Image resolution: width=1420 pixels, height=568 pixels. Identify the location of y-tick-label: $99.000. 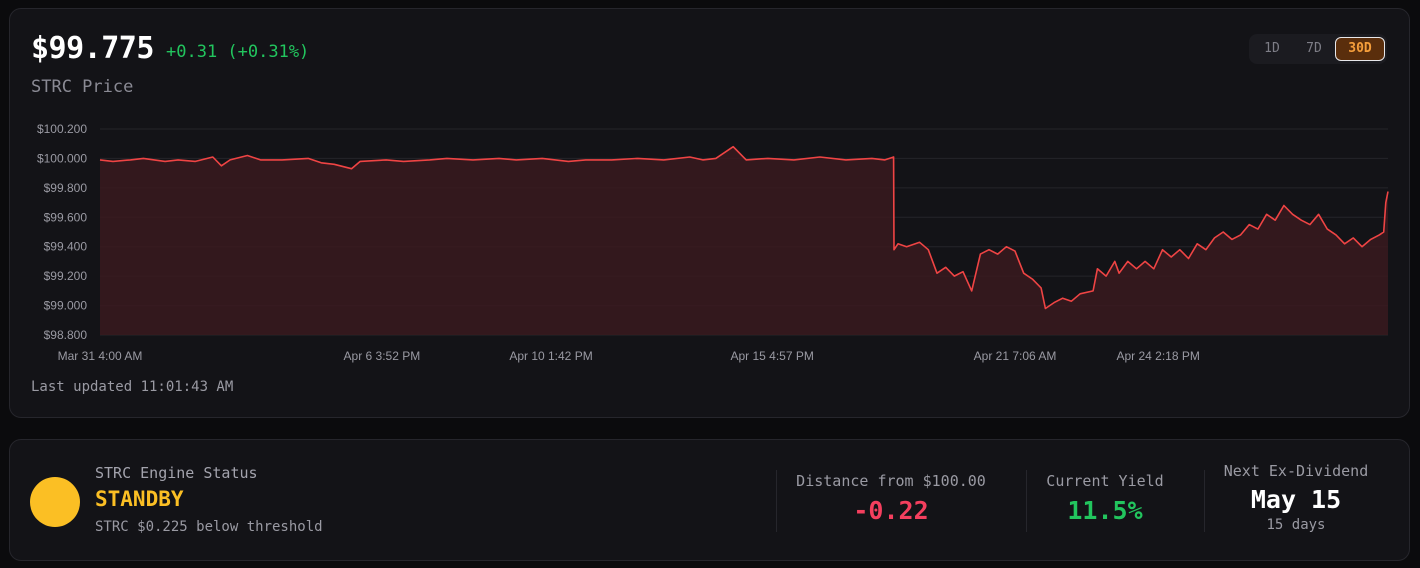
(66, 306).